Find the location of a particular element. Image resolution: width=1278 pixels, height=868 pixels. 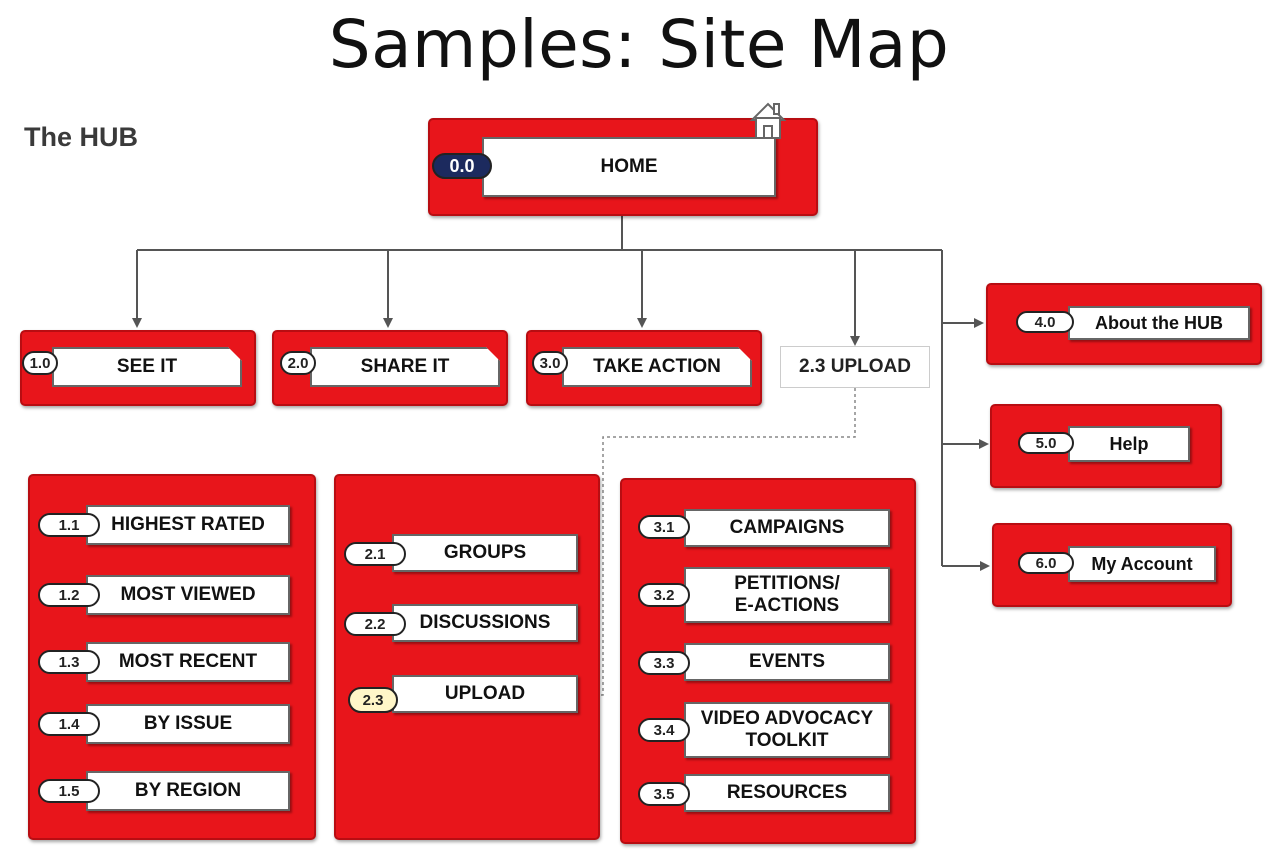

child-number-pill: 3.5 is located at coordinates (664, 794).